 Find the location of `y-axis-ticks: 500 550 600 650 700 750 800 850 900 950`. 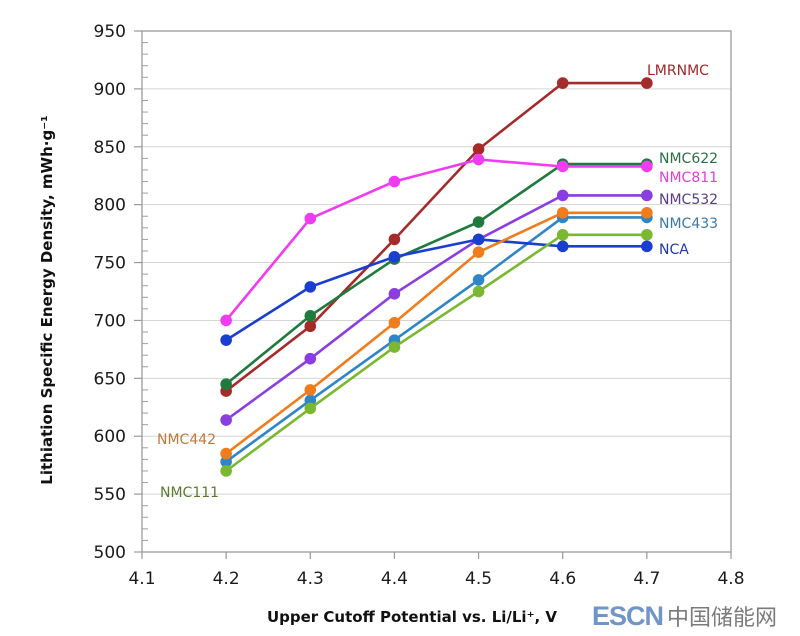

y-axis-ticks: 500 550 600 650 700 750 800 850 900 950 is located at coordinates (118, 292).